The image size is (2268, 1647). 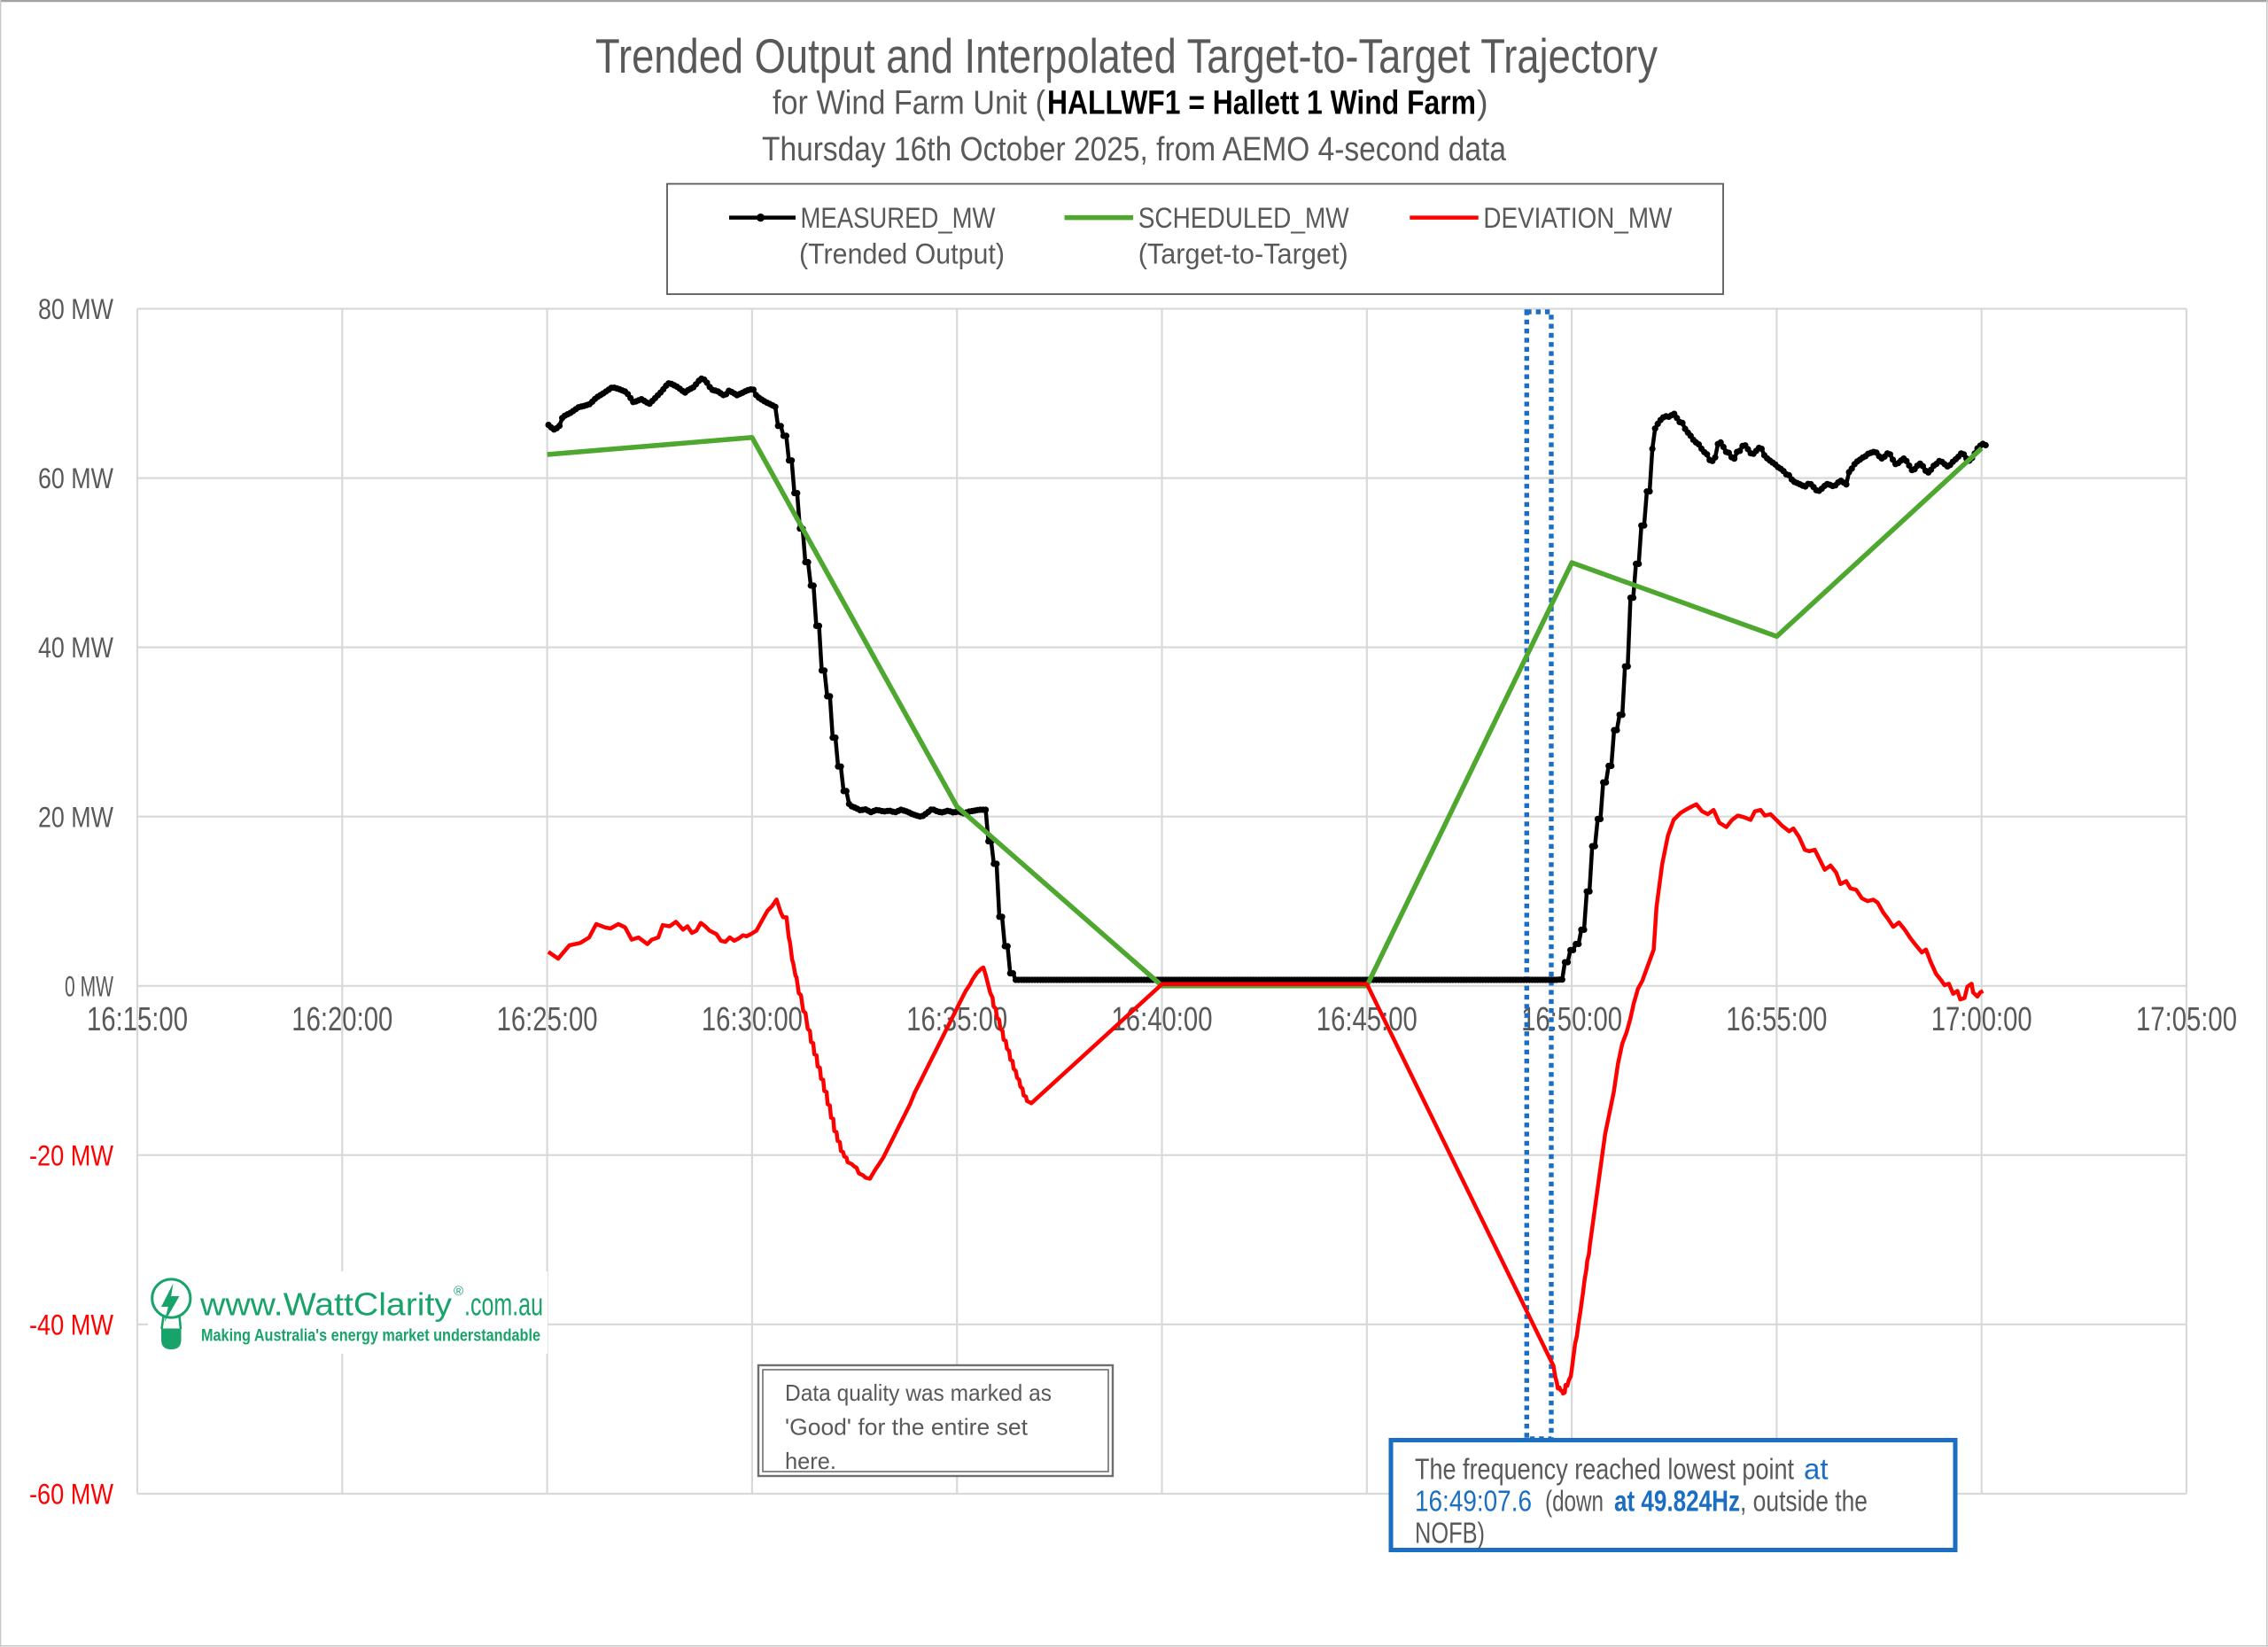 I want to click on svg-text: 0 MW, so click(x=89, y=986).